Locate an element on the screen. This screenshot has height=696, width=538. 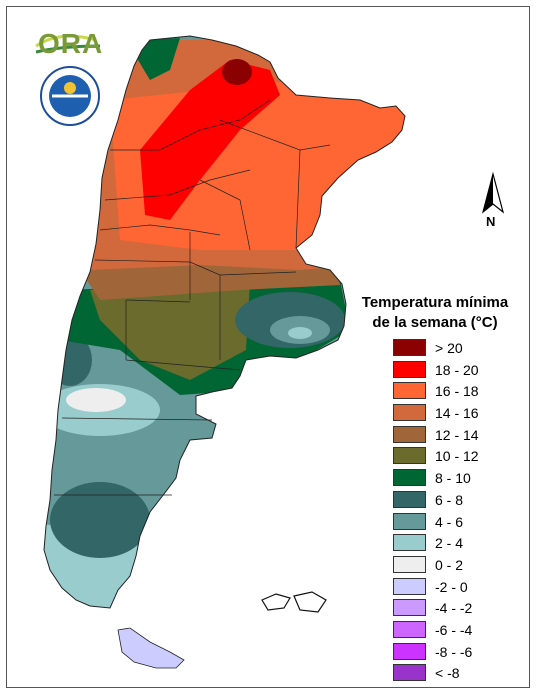
north-arrow-icon is located at coordinates (493, 192).